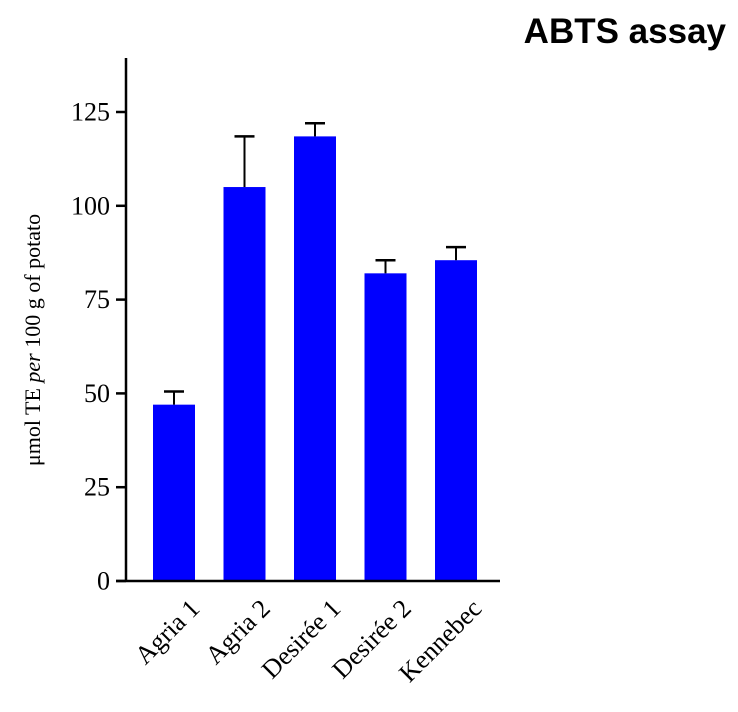  What do you see at coordinates (90, 205) in the screenshot?
I see `y-tick-label: 100` at bounding box center [90, 205].